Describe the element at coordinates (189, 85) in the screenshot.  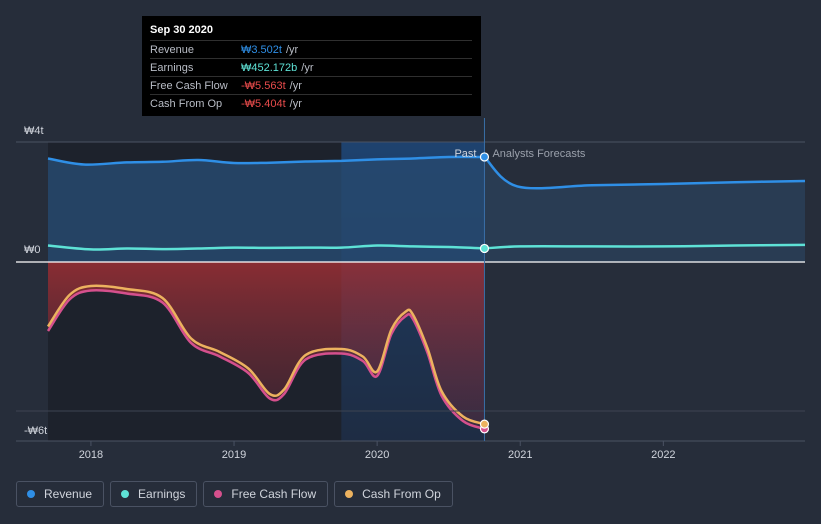
I see `tooltip-row-label: Free Cash Flow` at that location.